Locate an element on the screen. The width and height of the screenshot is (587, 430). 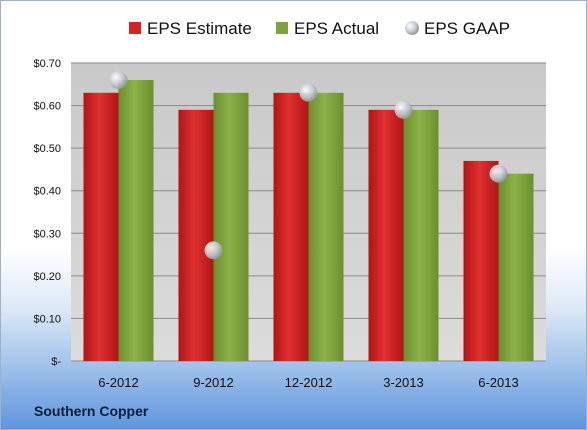
y-tick-label: $0.50 is located at coordinates (47, 149).